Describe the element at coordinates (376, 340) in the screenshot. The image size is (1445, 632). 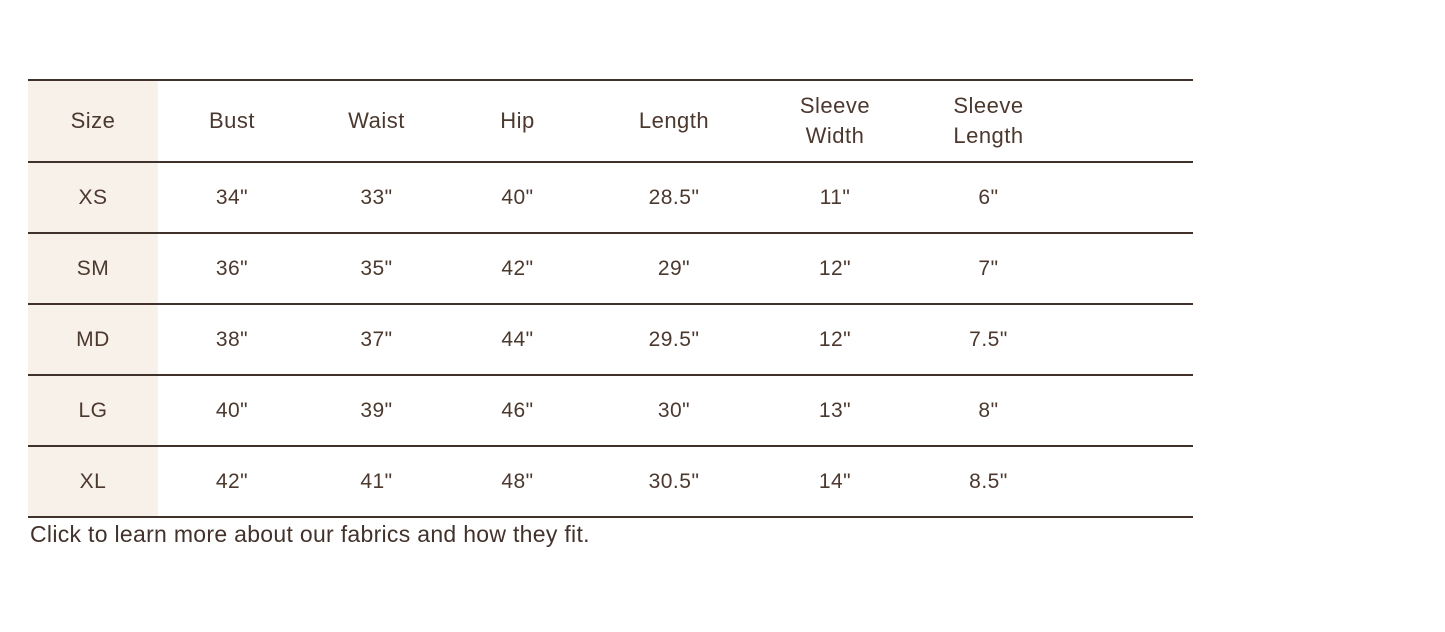
I see `waist-value: 37"` at that location.